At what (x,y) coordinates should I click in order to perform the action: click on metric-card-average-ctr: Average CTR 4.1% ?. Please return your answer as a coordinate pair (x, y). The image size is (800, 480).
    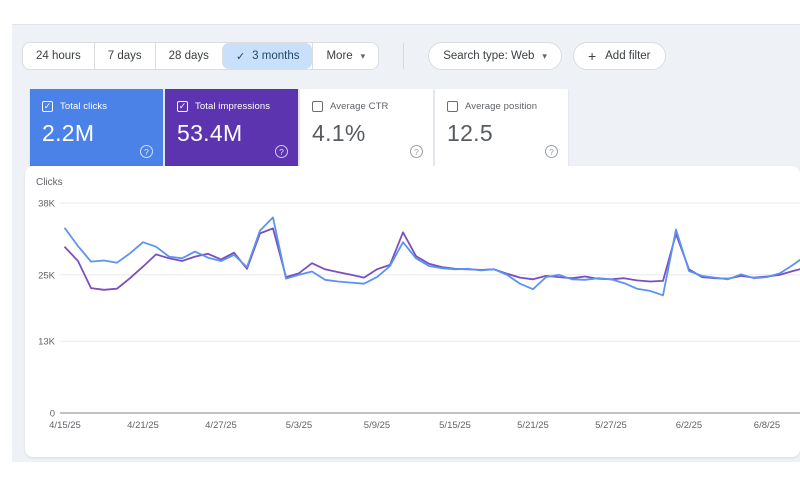
    Looking at the image, I should click on (366, 127).